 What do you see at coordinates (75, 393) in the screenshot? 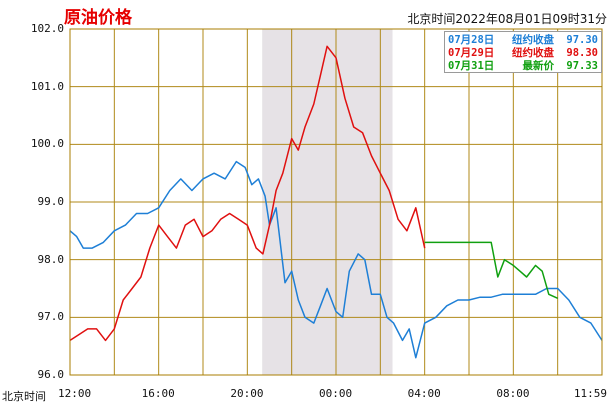
I see `x-tick-label: 12:00` at bounding box center [75, 393].